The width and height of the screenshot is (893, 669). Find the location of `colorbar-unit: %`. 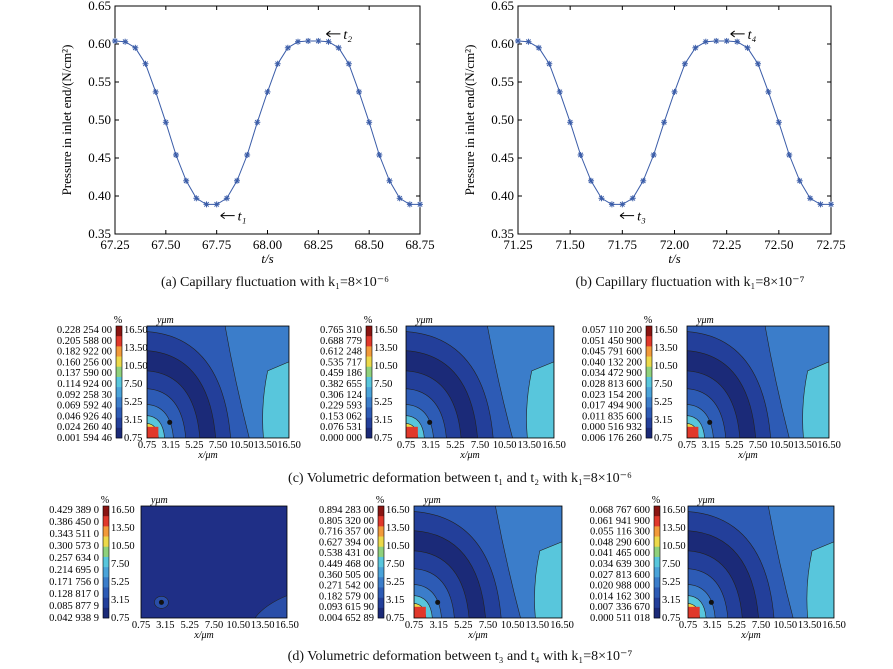

colorbar-unit: % is located at coordinates (368, 320).